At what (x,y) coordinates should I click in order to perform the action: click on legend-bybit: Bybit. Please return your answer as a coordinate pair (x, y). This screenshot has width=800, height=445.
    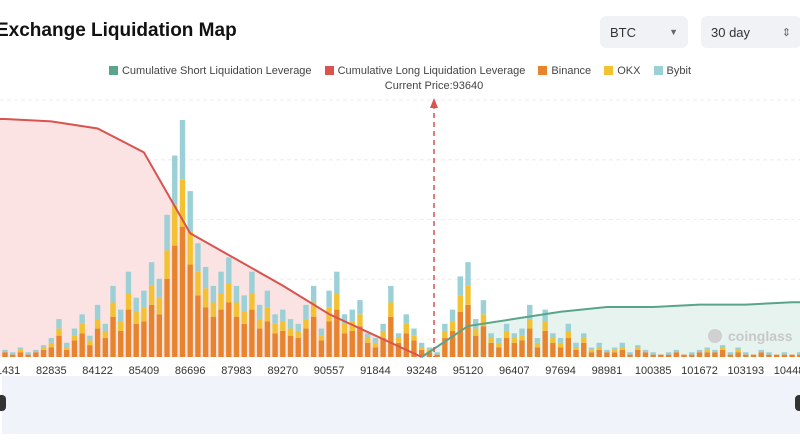
    Looking at the image, I should click on (672, 71).